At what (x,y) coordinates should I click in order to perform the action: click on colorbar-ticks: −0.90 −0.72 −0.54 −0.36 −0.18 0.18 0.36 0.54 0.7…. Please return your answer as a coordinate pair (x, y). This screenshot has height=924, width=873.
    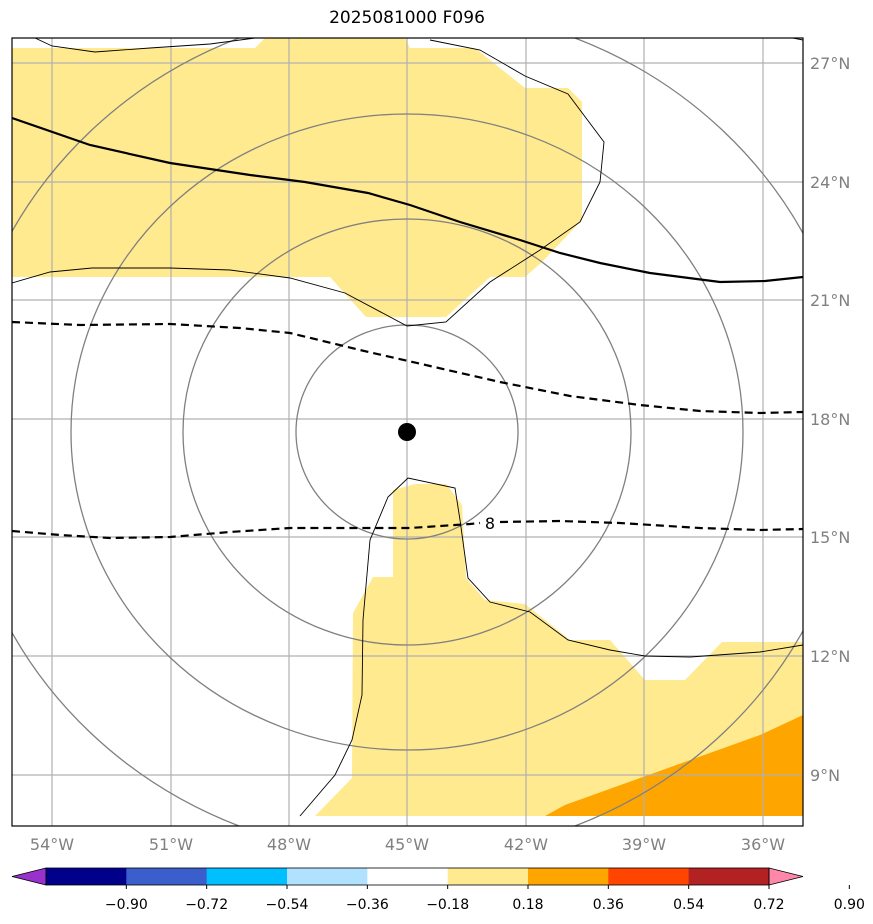
    Looking at the image, I should click on (485, 899).